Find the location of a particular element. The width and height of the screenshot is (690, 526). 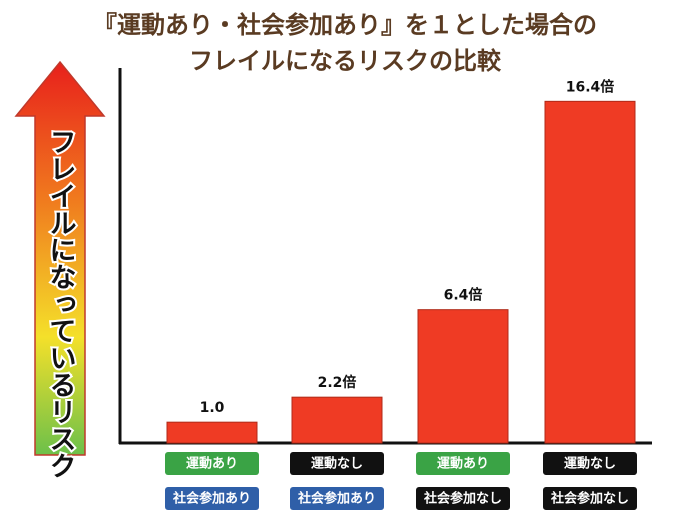

chart-title: 『運動あり・社会参加あり』を１とした場合の is located at coordinates (345, 25).